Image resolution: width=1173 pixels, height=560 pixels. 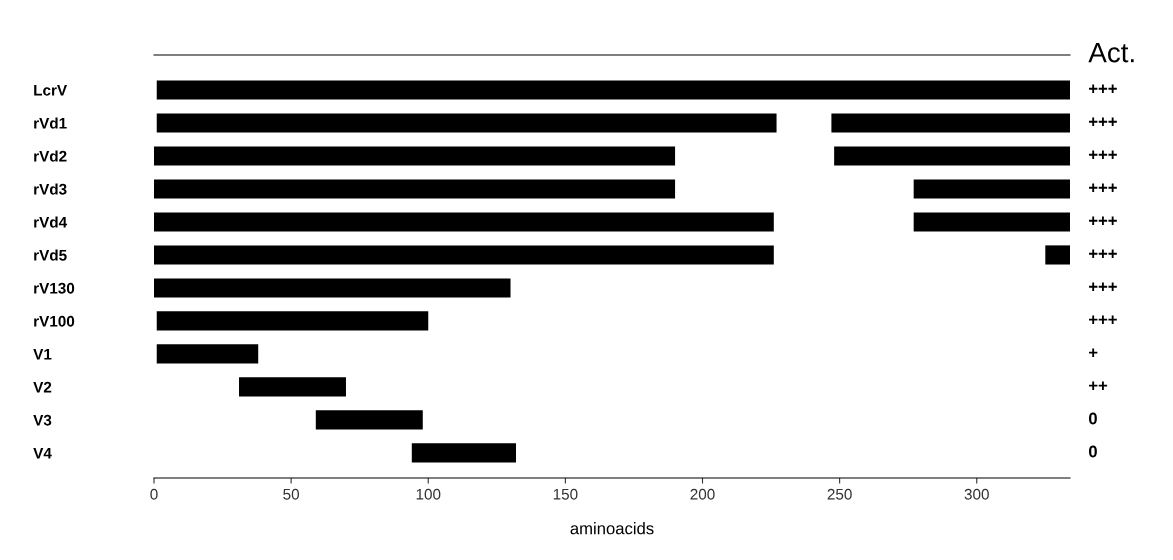 What do you see at coordinates (42, 453) in the screenshot?
I see `y-tick-label: V4` at bounding box center [42, 453].